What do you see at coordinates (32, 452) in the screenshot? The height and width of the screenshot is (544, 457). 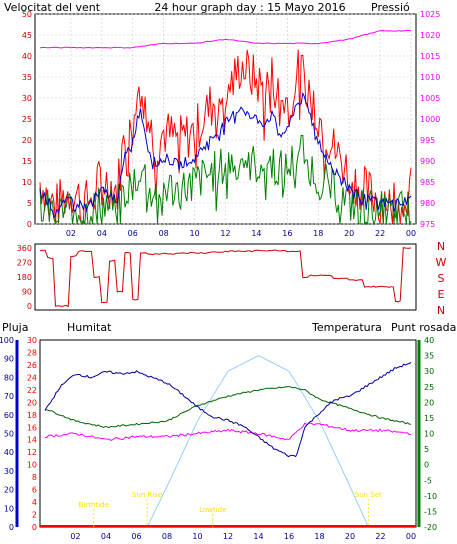 I see `rain-tick-label: 12` at bounding box center [32, 452].